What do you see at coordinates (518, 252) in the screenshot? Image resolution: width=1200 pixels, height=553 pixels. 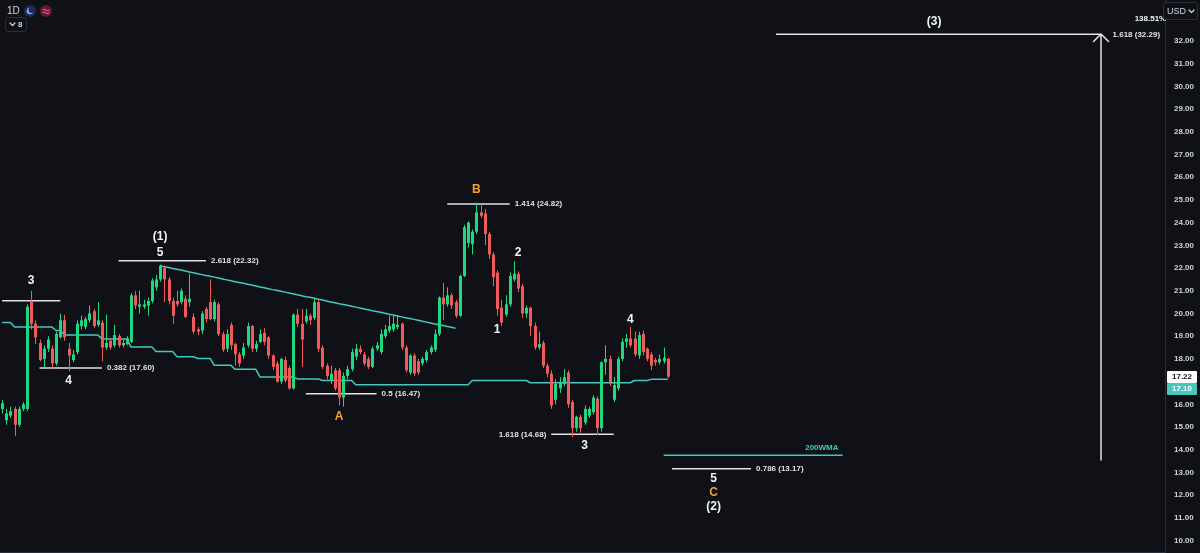 I see `annotation: 2` at bounding box center [518, 252].